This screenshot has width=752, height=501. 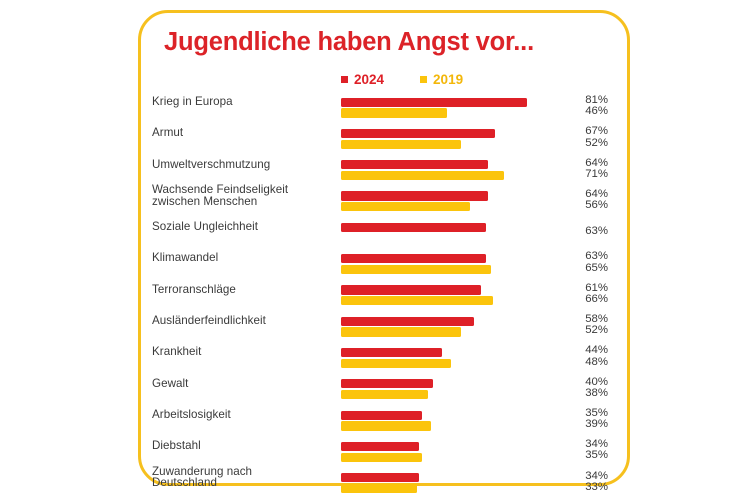 I want to click on value-2024: 35%, so click(x=596, y=412).